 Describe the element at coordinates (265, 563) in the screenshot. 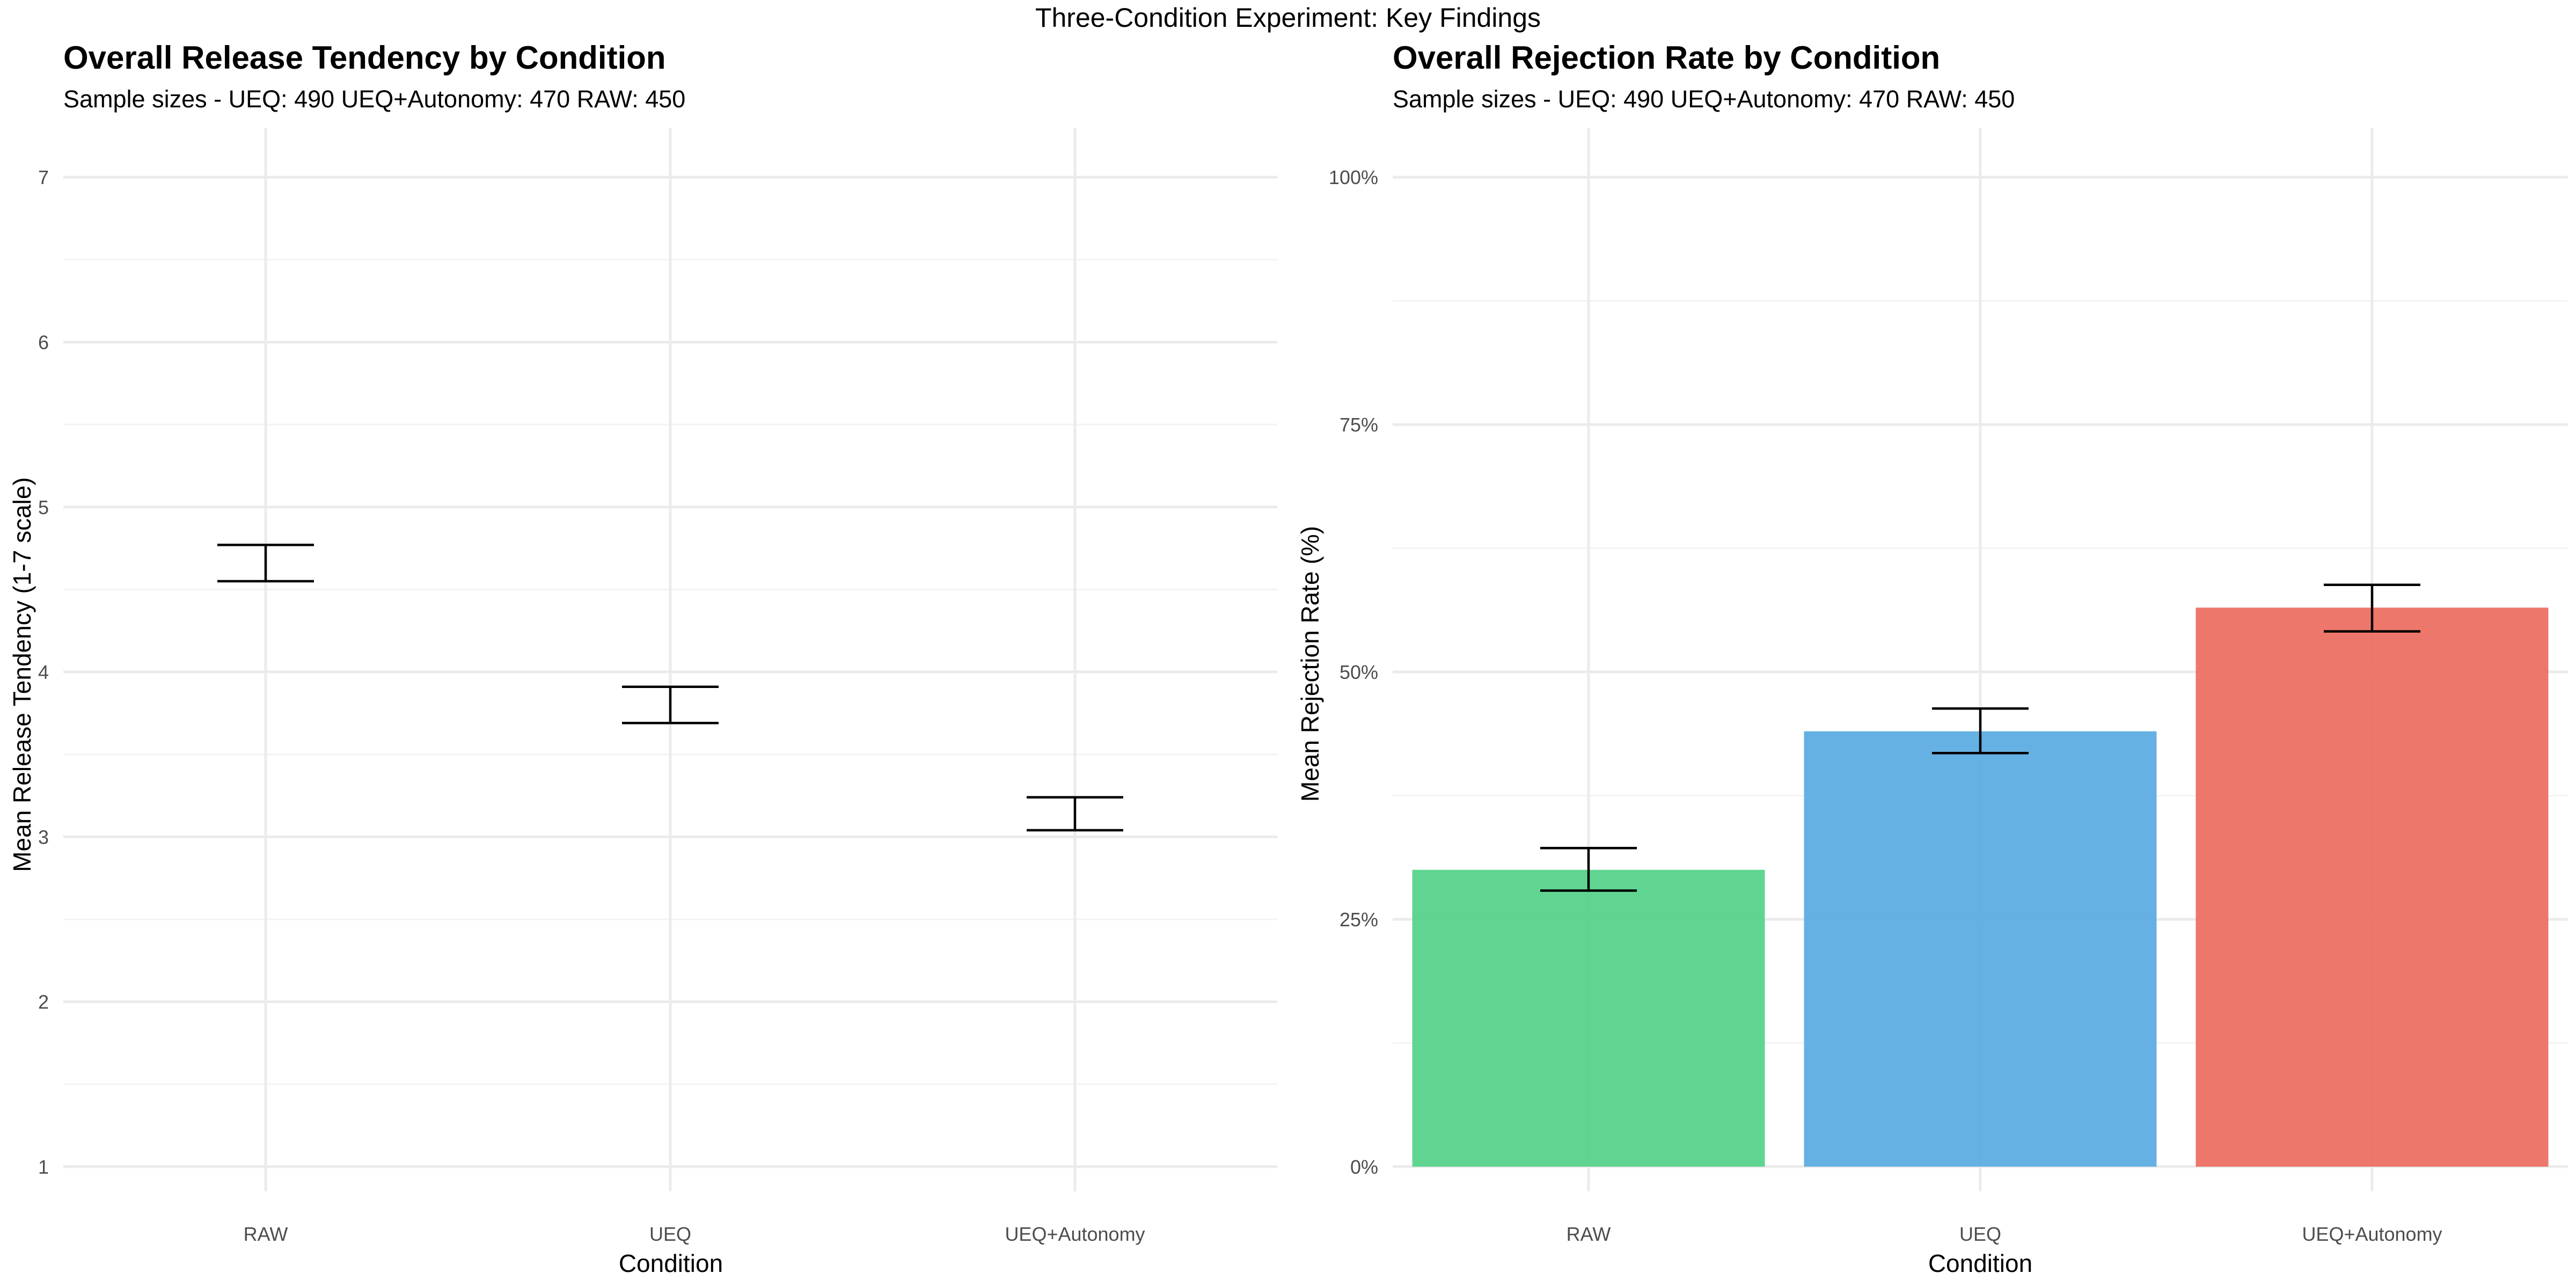

I see `release-tendency-errorbar-raw` at that location.